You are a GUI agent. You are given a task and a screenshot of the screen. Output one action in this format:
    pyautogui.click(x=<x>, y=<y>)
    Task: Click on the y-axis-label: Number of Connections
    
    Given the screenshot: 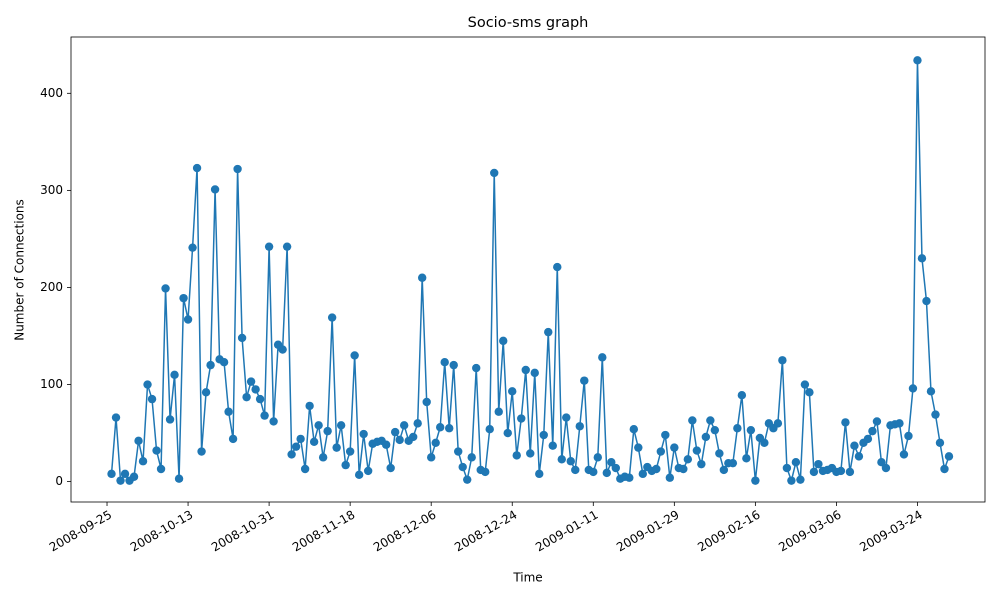 What is the action you would take?
    pyautogui.click(x=20, y=270)
    